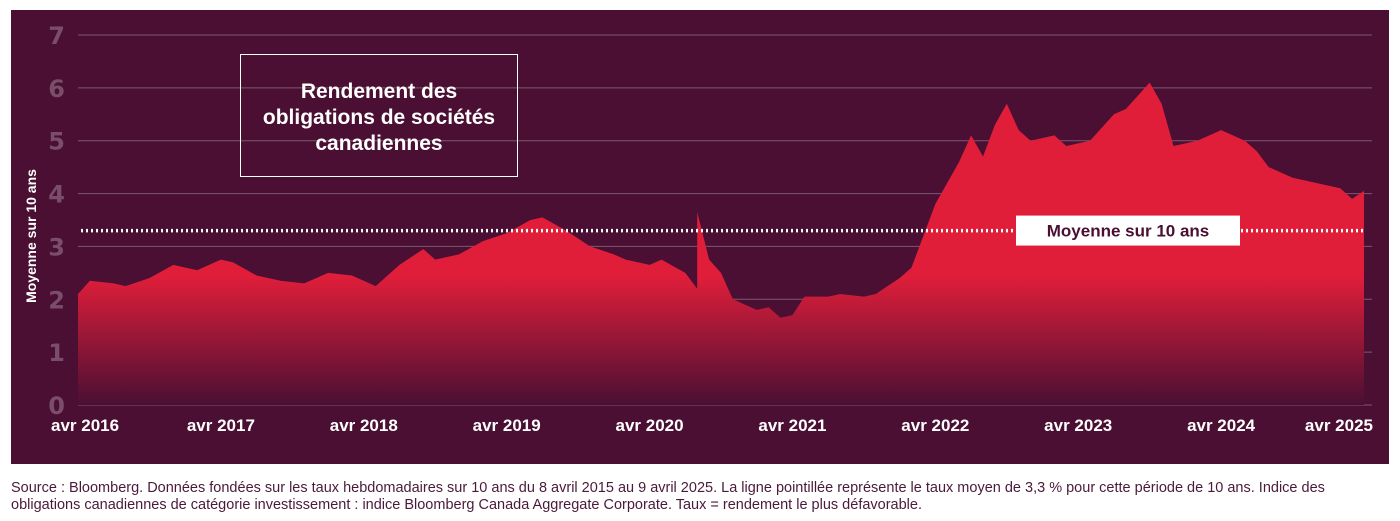  I want to click on y-tick-label: 0, so click(56, 406).